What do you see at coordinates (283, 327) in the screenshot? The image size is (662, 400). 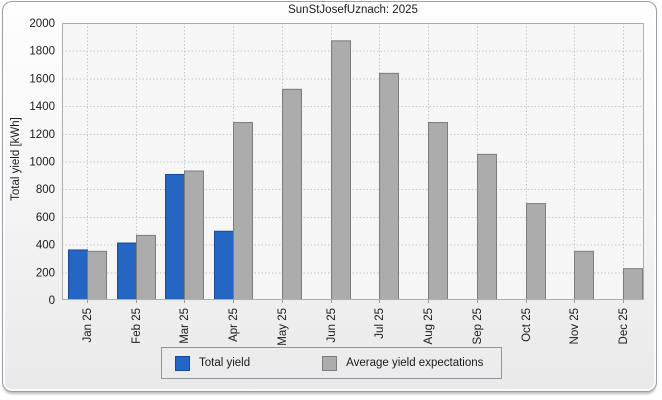 I see `x-tick-label: May 25` at bounding box center [283, 327].